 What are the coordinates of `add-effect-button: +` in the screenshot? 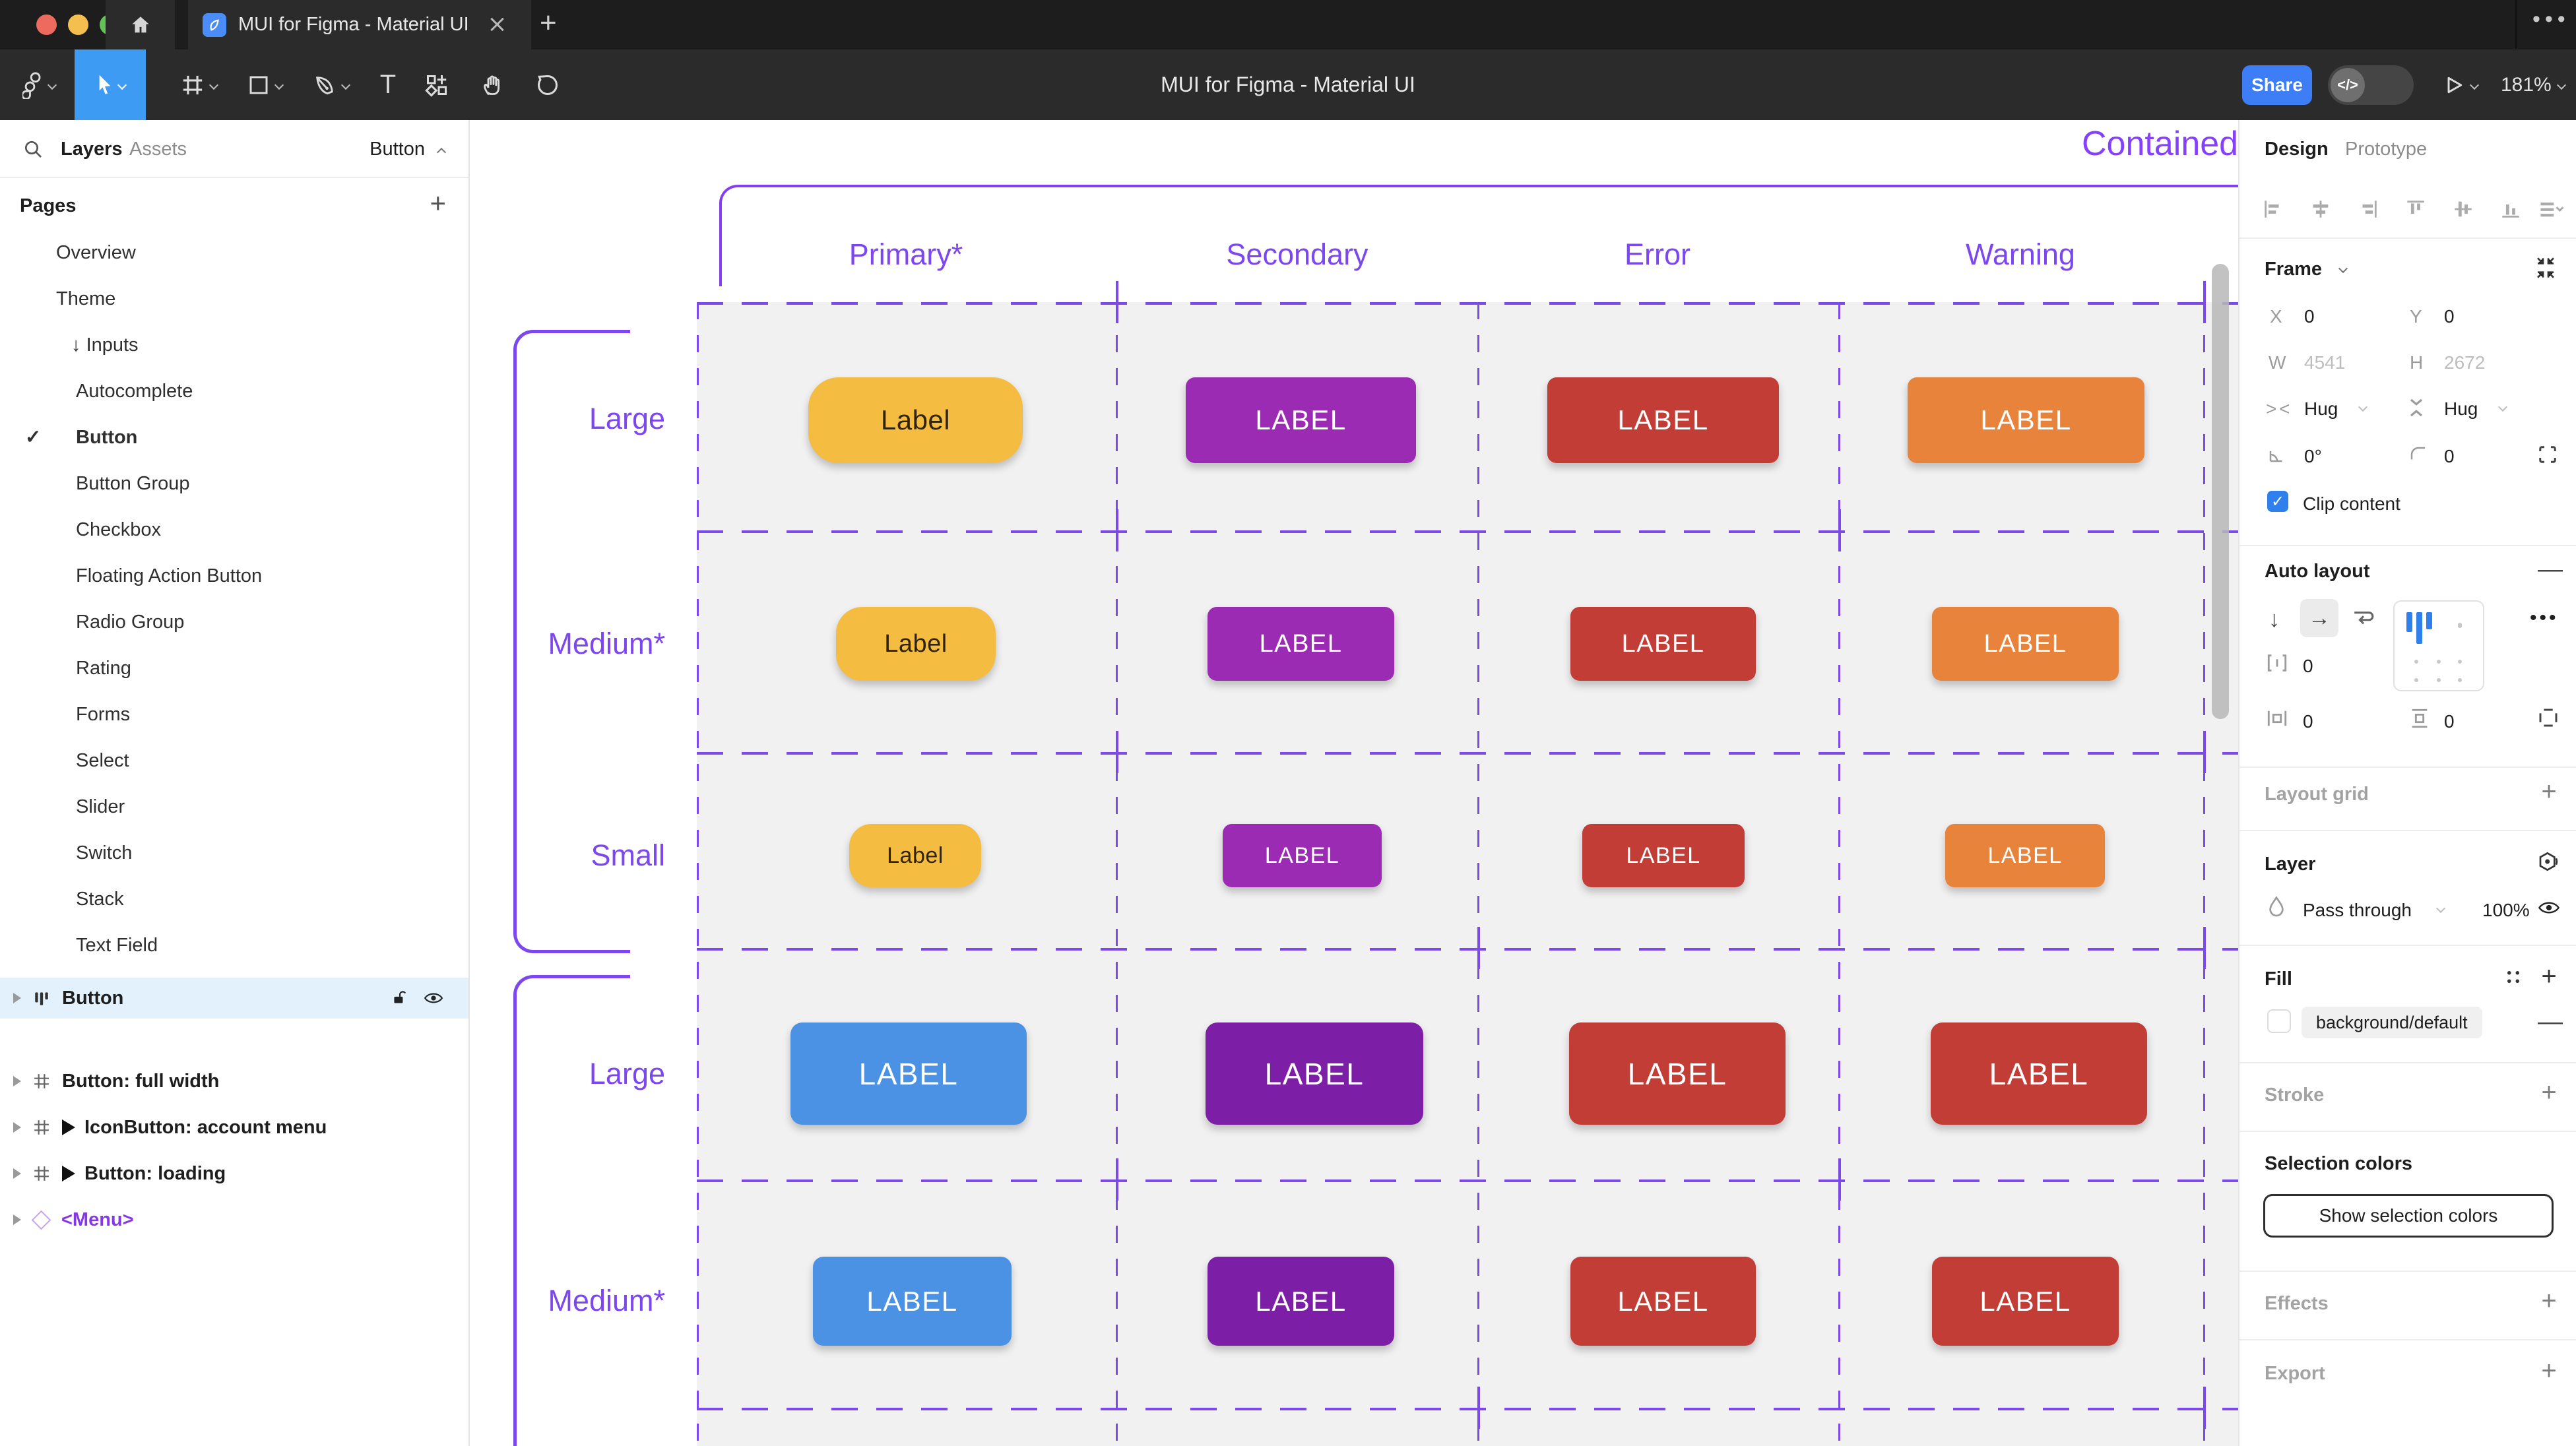 It's located at (2549, 1300).